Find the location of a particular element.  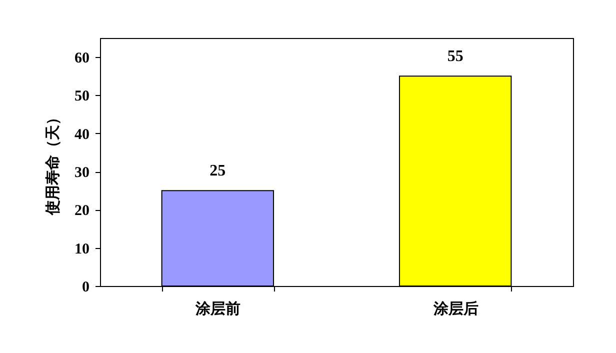

data-label: 25 is located at coordinates (218, 171).